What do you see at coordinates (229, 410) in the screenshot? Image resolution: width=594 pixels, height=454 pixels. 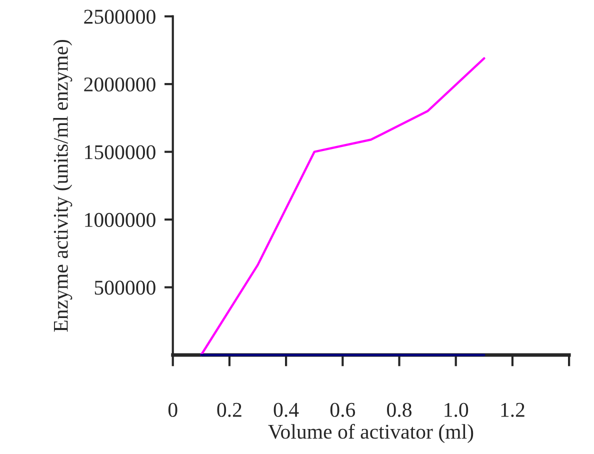 I see `x-tick-label: 0.2` at bounding box center [229, 410].